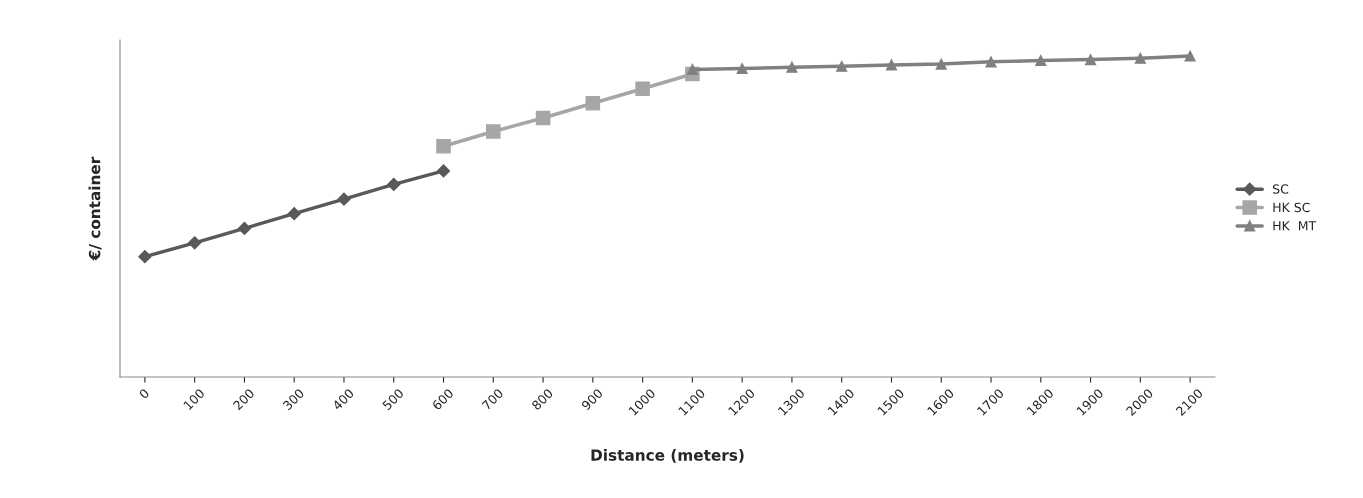  Describe the element at coordinates (343, 399) in the screenshot. I see `x-tick-label: 400` at that location.